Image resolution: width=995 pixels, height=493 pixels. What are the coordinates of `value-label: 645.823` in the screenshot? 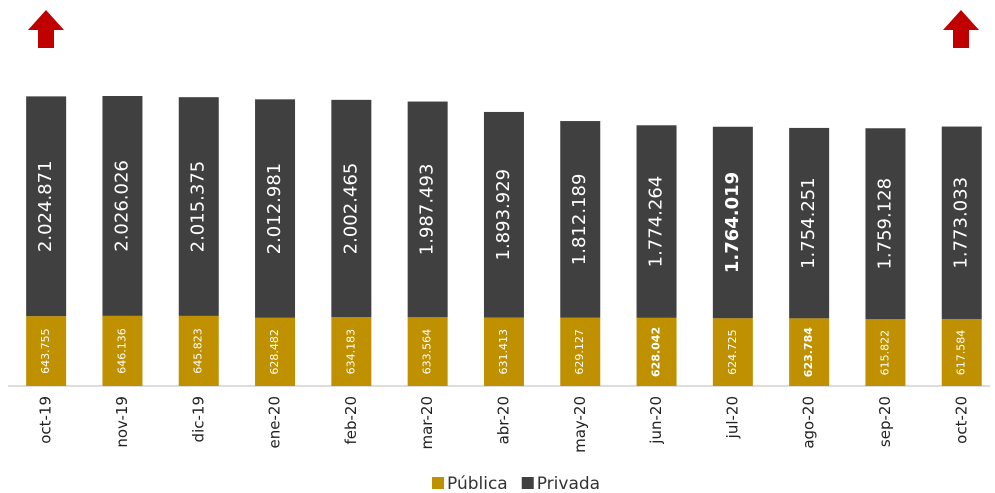 It's located at (198, 351).